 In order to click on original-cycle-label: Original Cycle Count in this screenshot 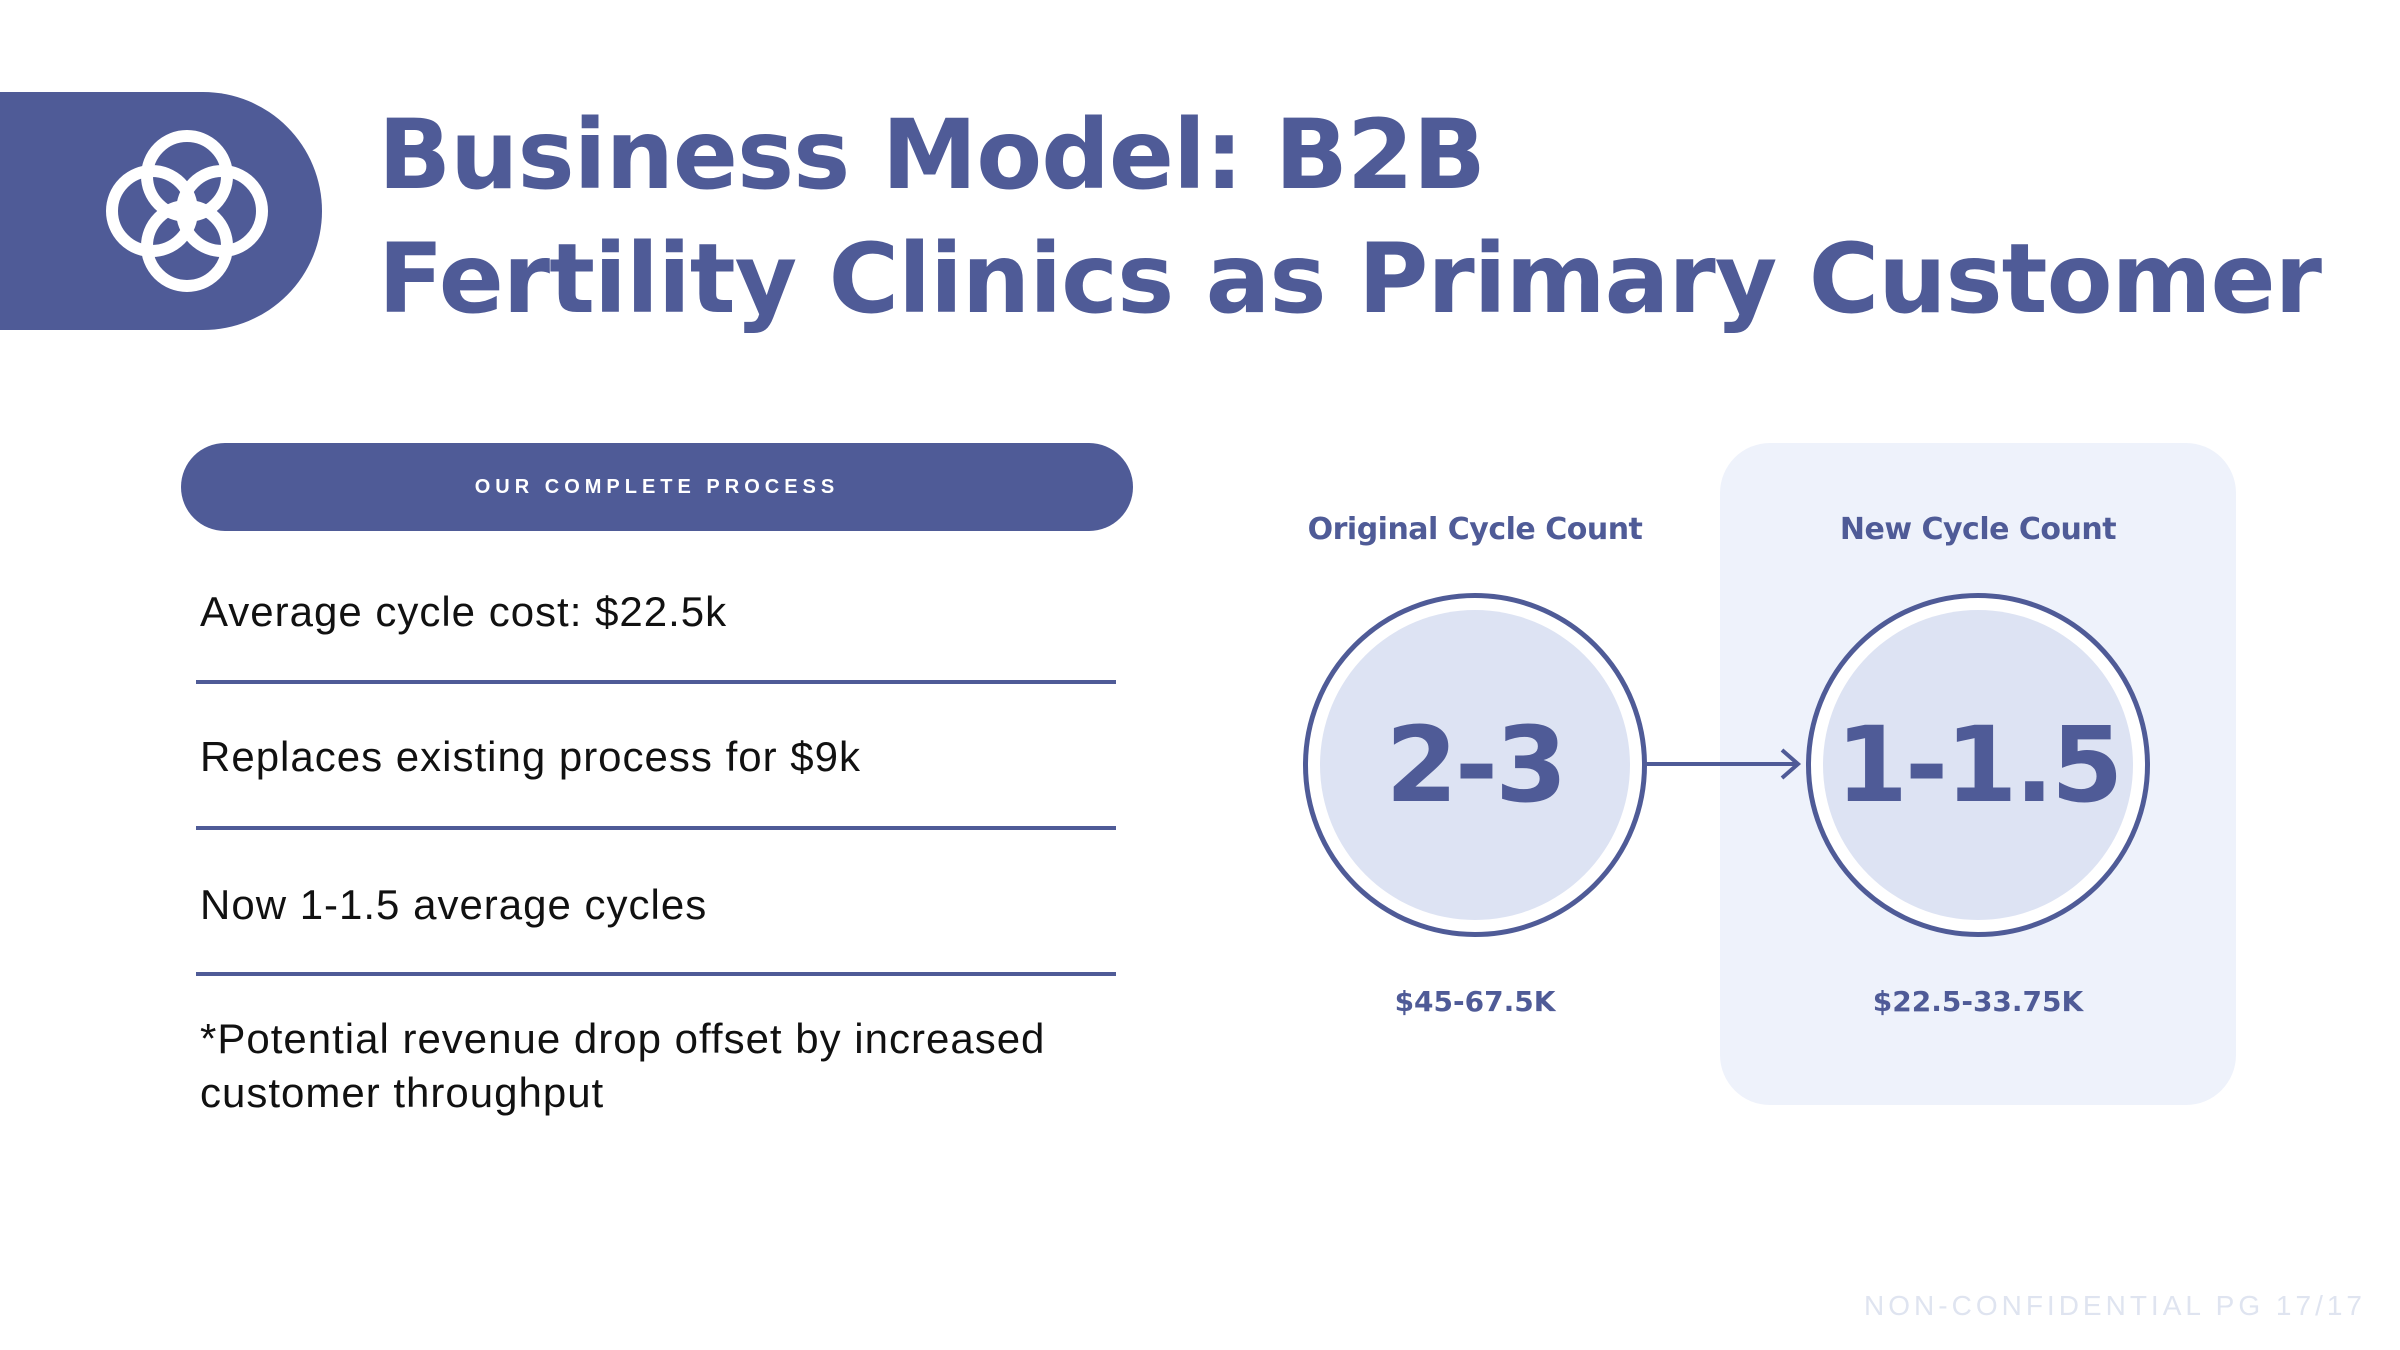, I will do `click(1475, 529)`.